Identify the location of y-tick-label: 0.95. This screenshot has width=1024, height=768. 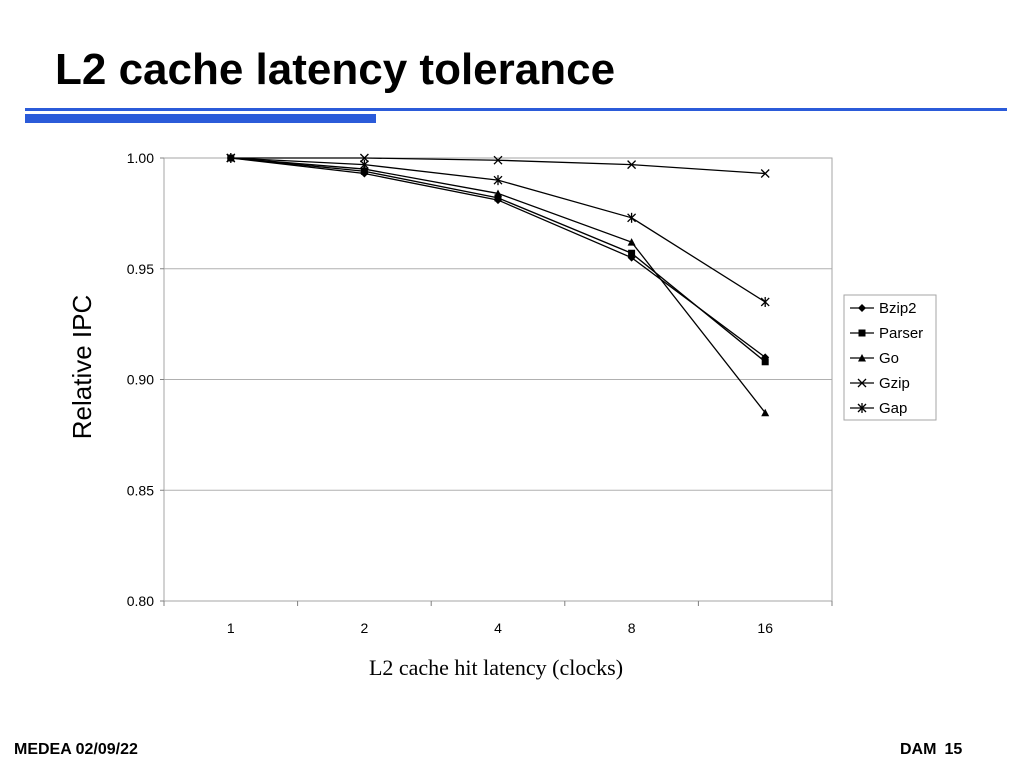
(140, 269).